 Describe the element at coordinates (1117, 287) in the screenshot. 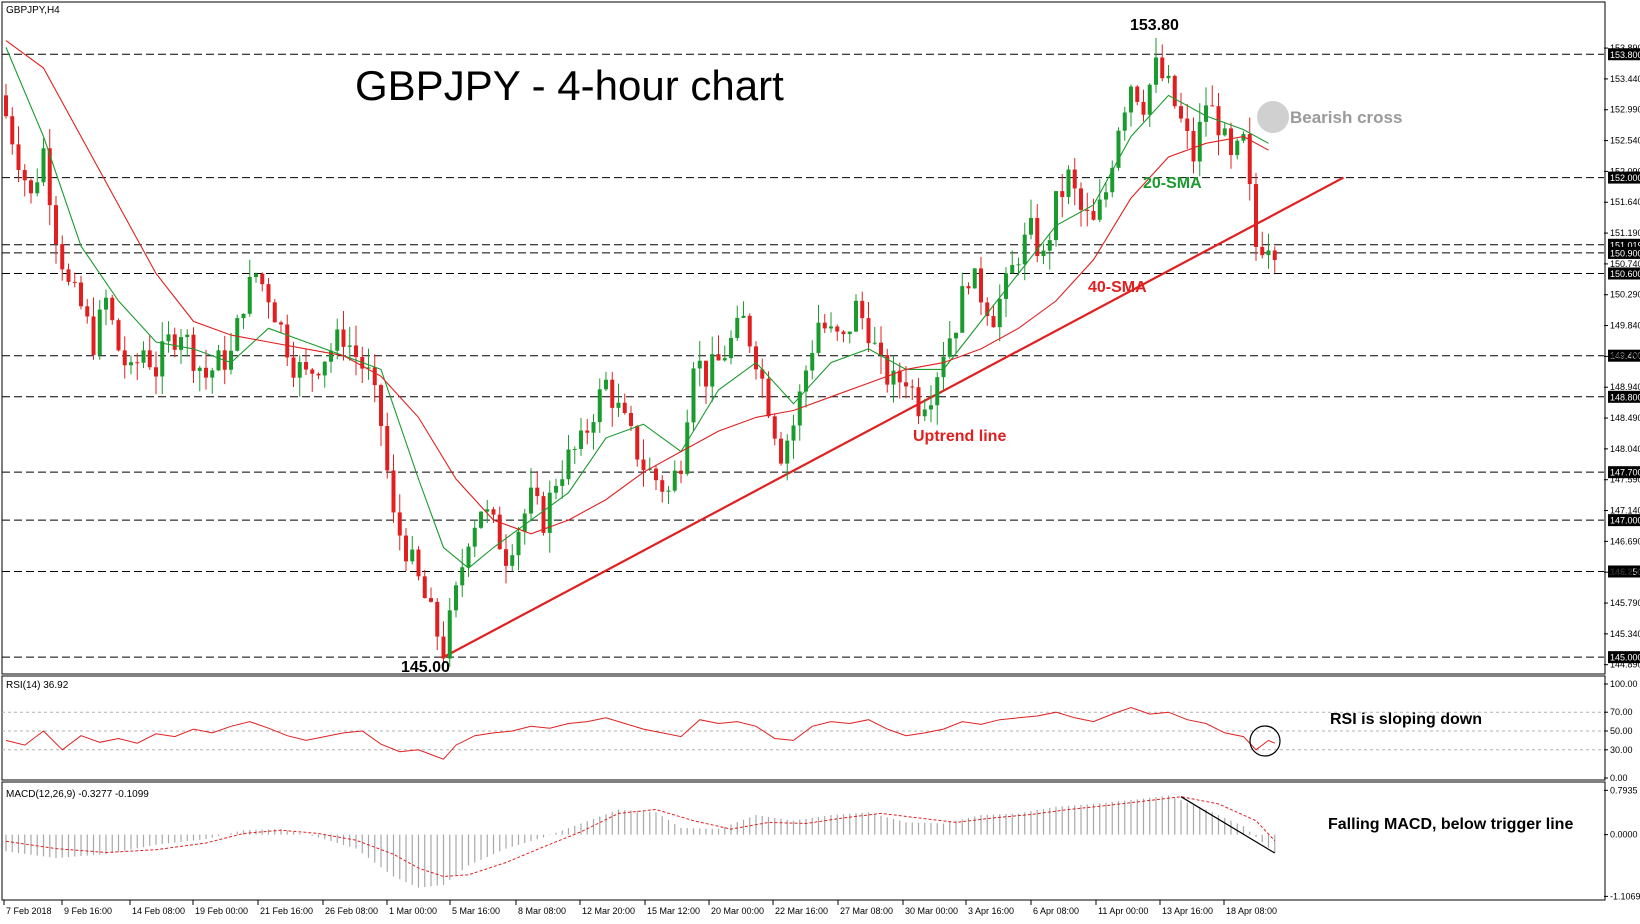

I see `sma40-label: 40-SMA` at that location.